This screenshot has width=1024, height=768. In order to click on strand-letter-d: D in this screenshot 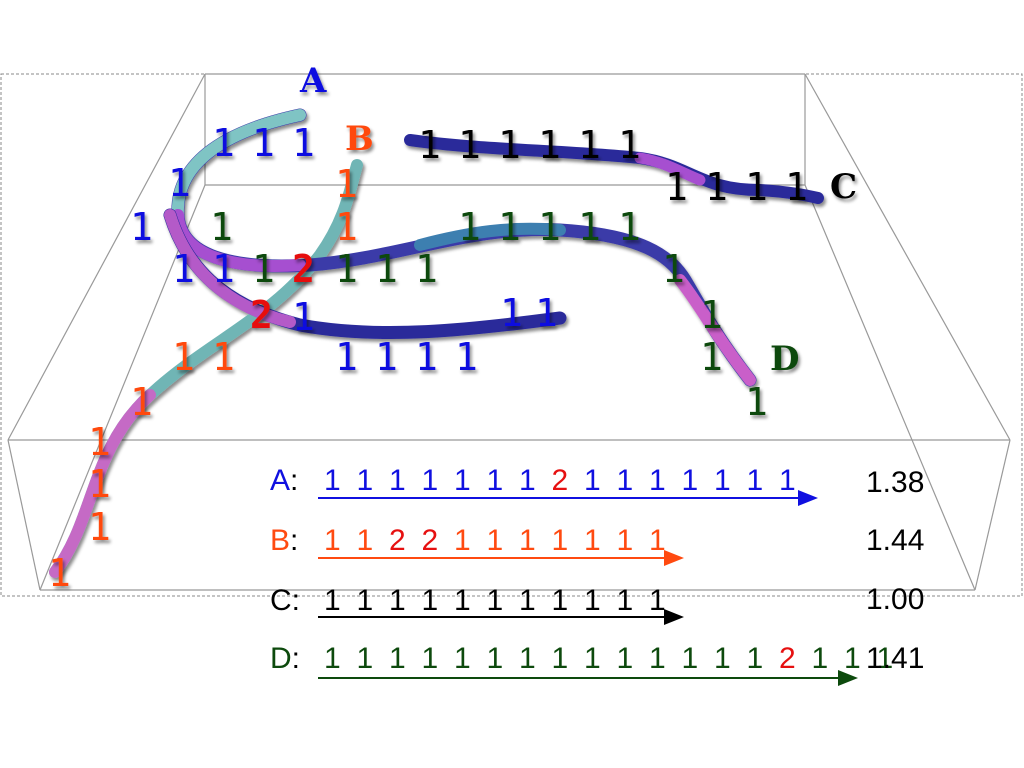, I will do `click(784, 359)`.